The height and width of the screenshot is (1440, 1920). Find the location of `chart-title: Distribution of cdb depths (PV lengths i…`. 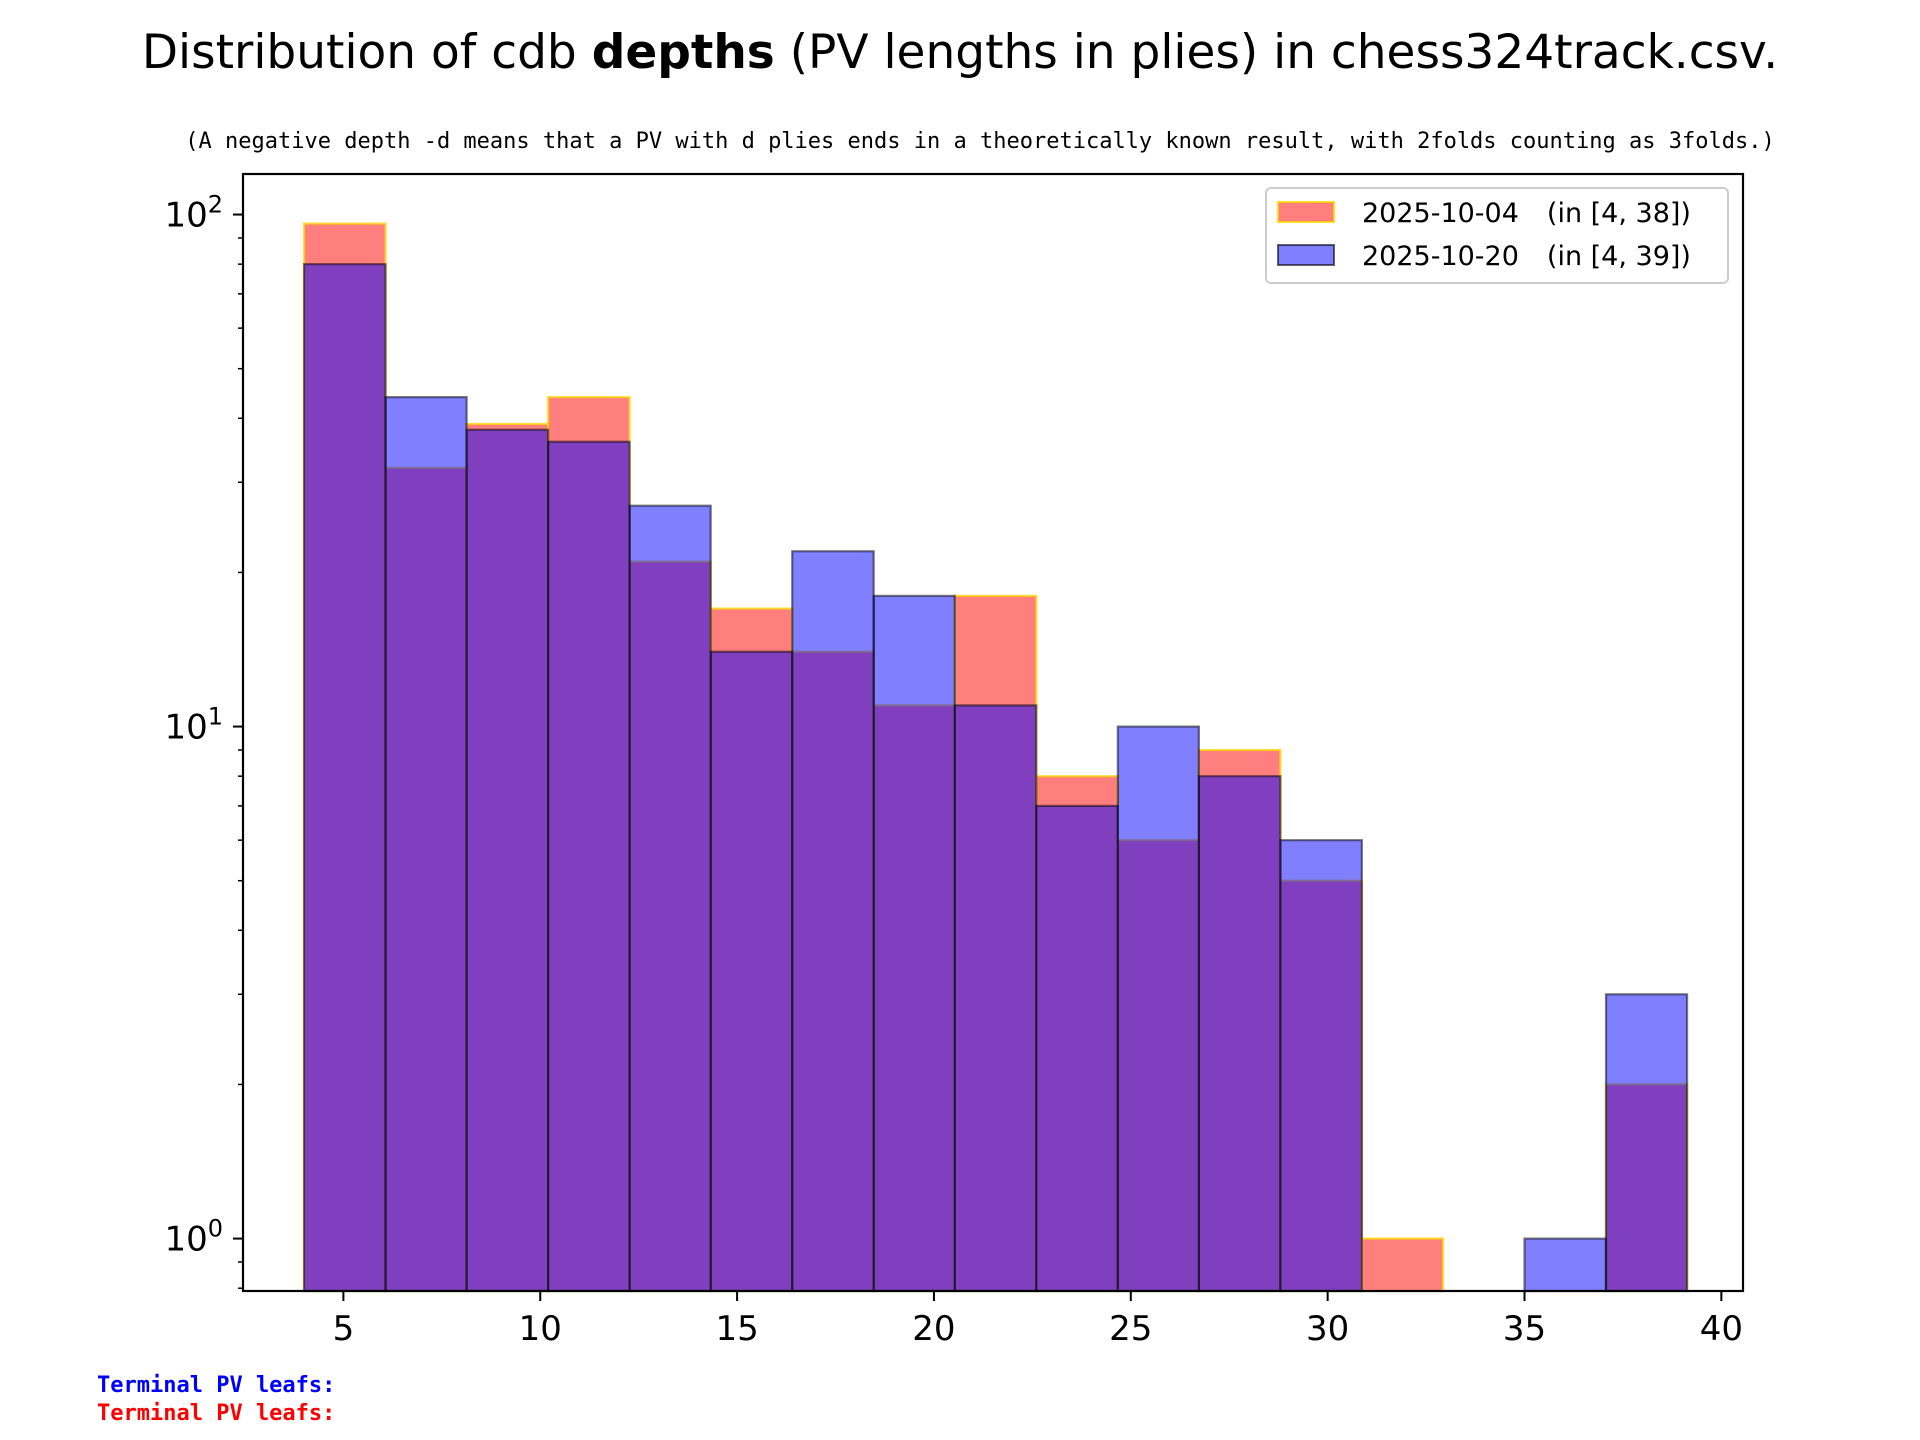

chart-title: Distribution of cdb depths (PV lengths i… is located at coordinates (960, 52).